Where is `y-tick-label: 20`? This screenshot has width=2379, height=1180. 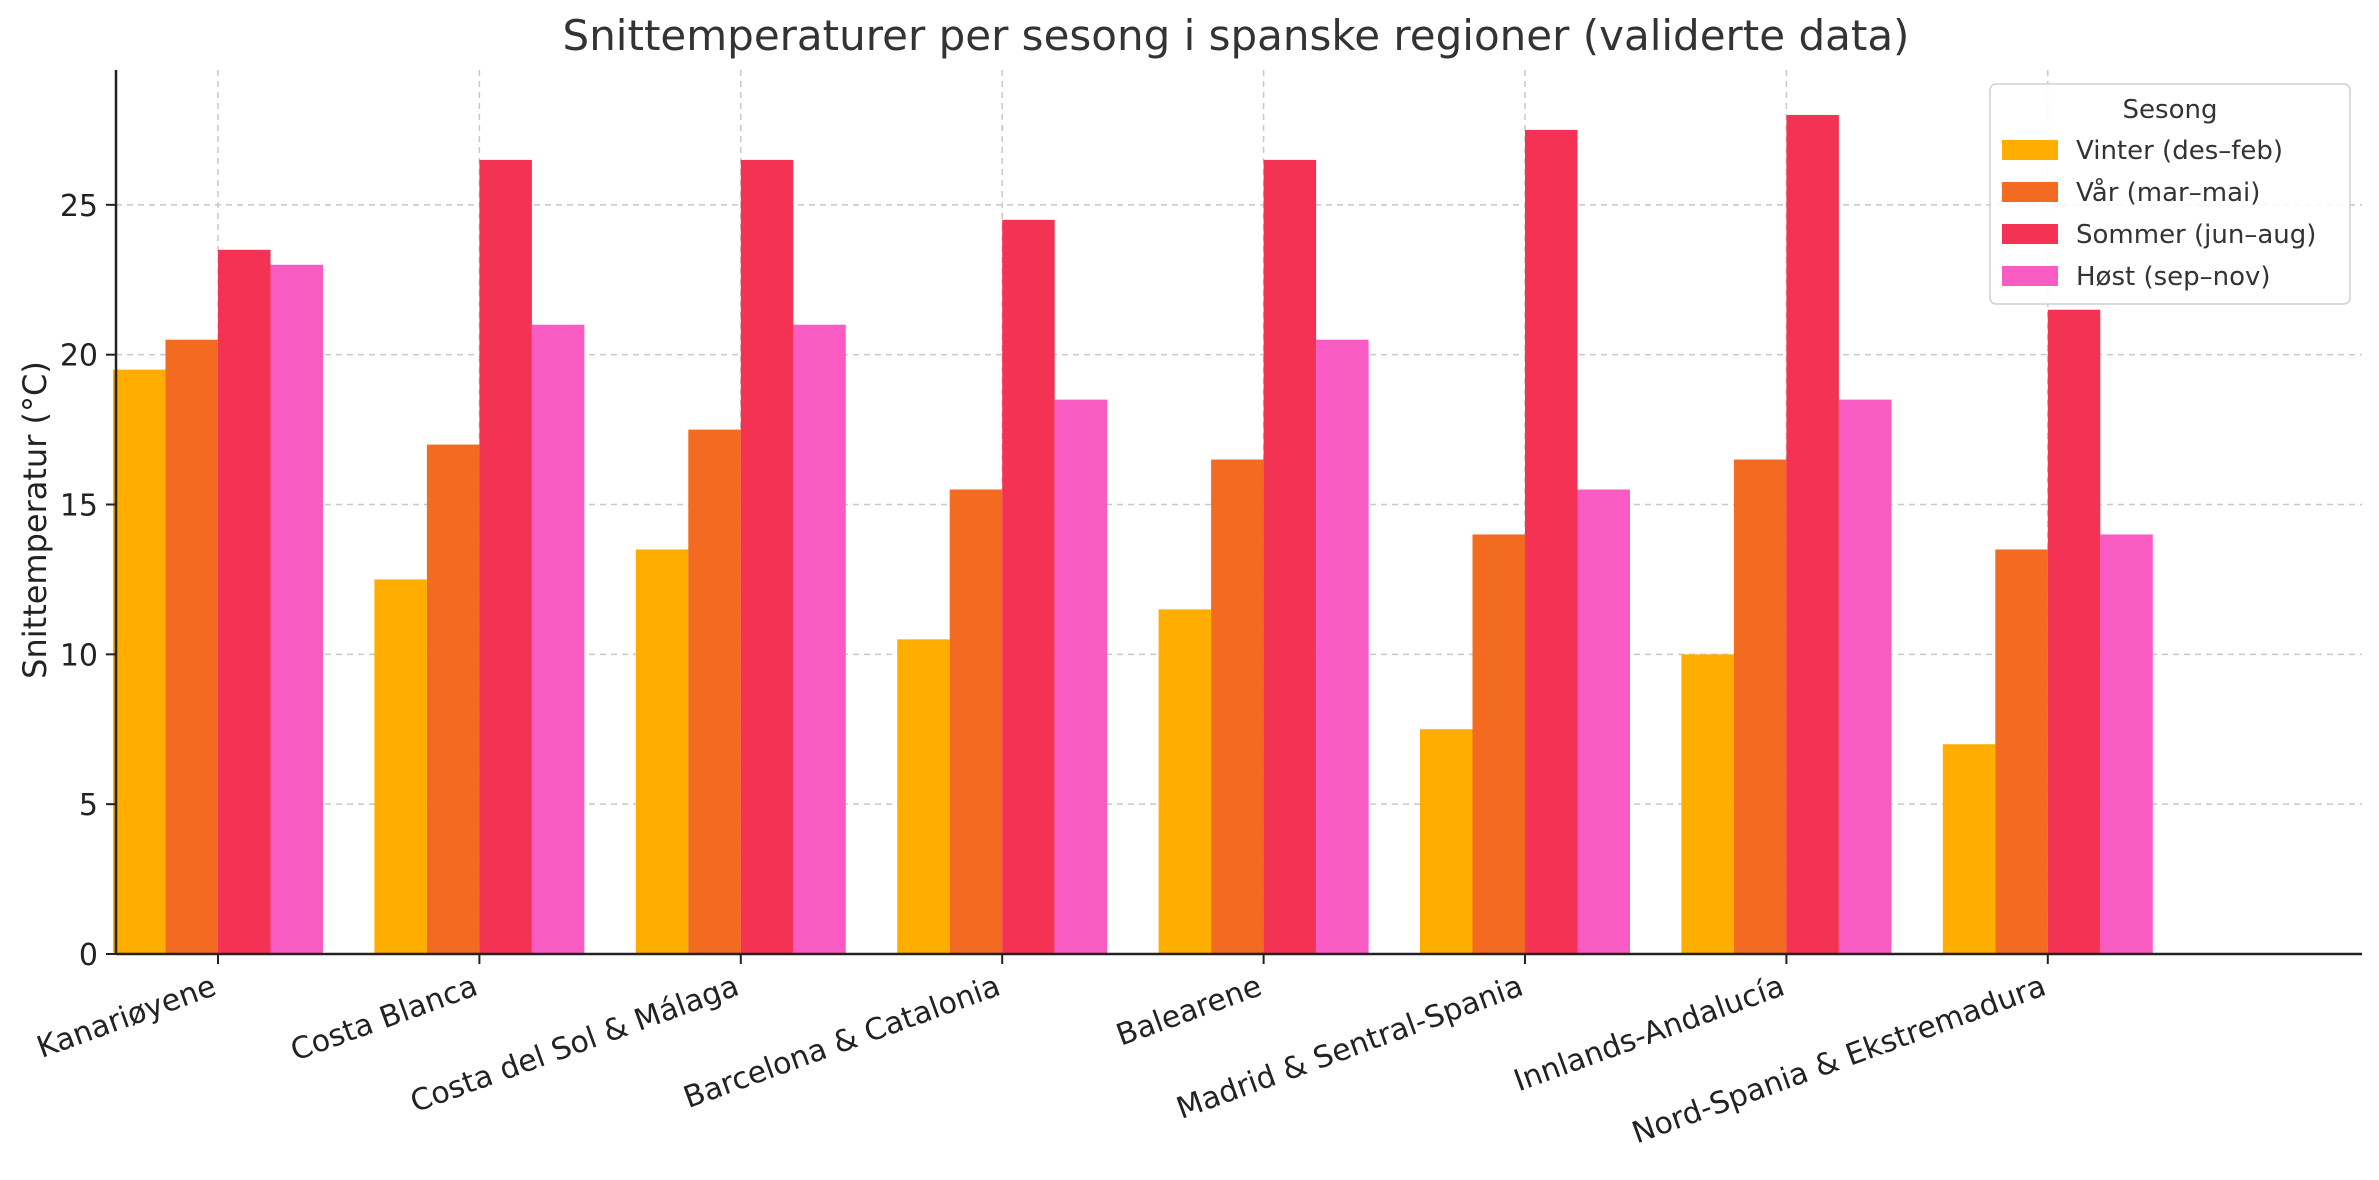 y-tick-label: 20 is located at coordinates (79, 356).